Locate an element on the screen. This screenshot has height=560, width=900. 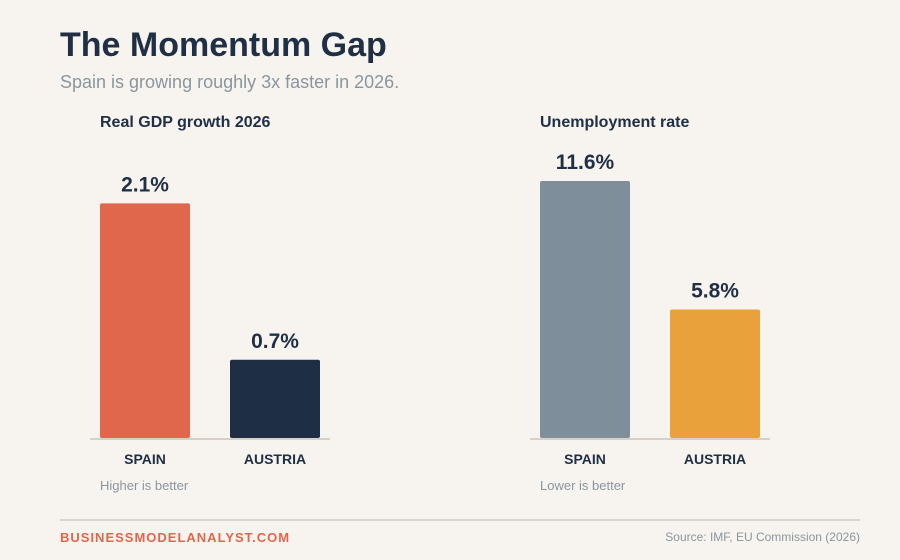
gdp-chart-title: Real GDP growth 2026 is located at coordinates (185, 122).